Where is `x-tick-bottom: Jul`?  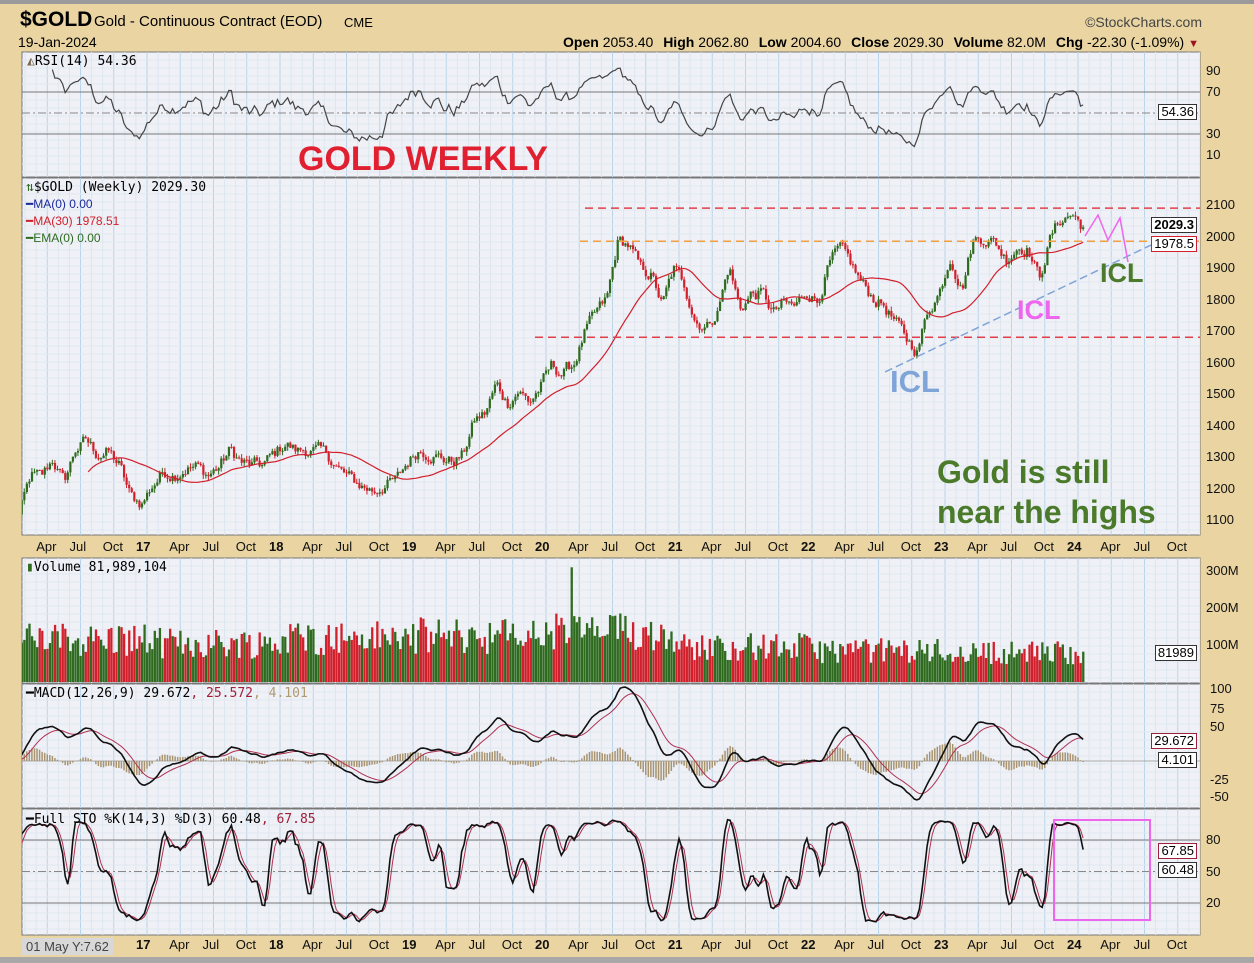
x-tick-bottom: Jul is located at coordinates (344, 944).